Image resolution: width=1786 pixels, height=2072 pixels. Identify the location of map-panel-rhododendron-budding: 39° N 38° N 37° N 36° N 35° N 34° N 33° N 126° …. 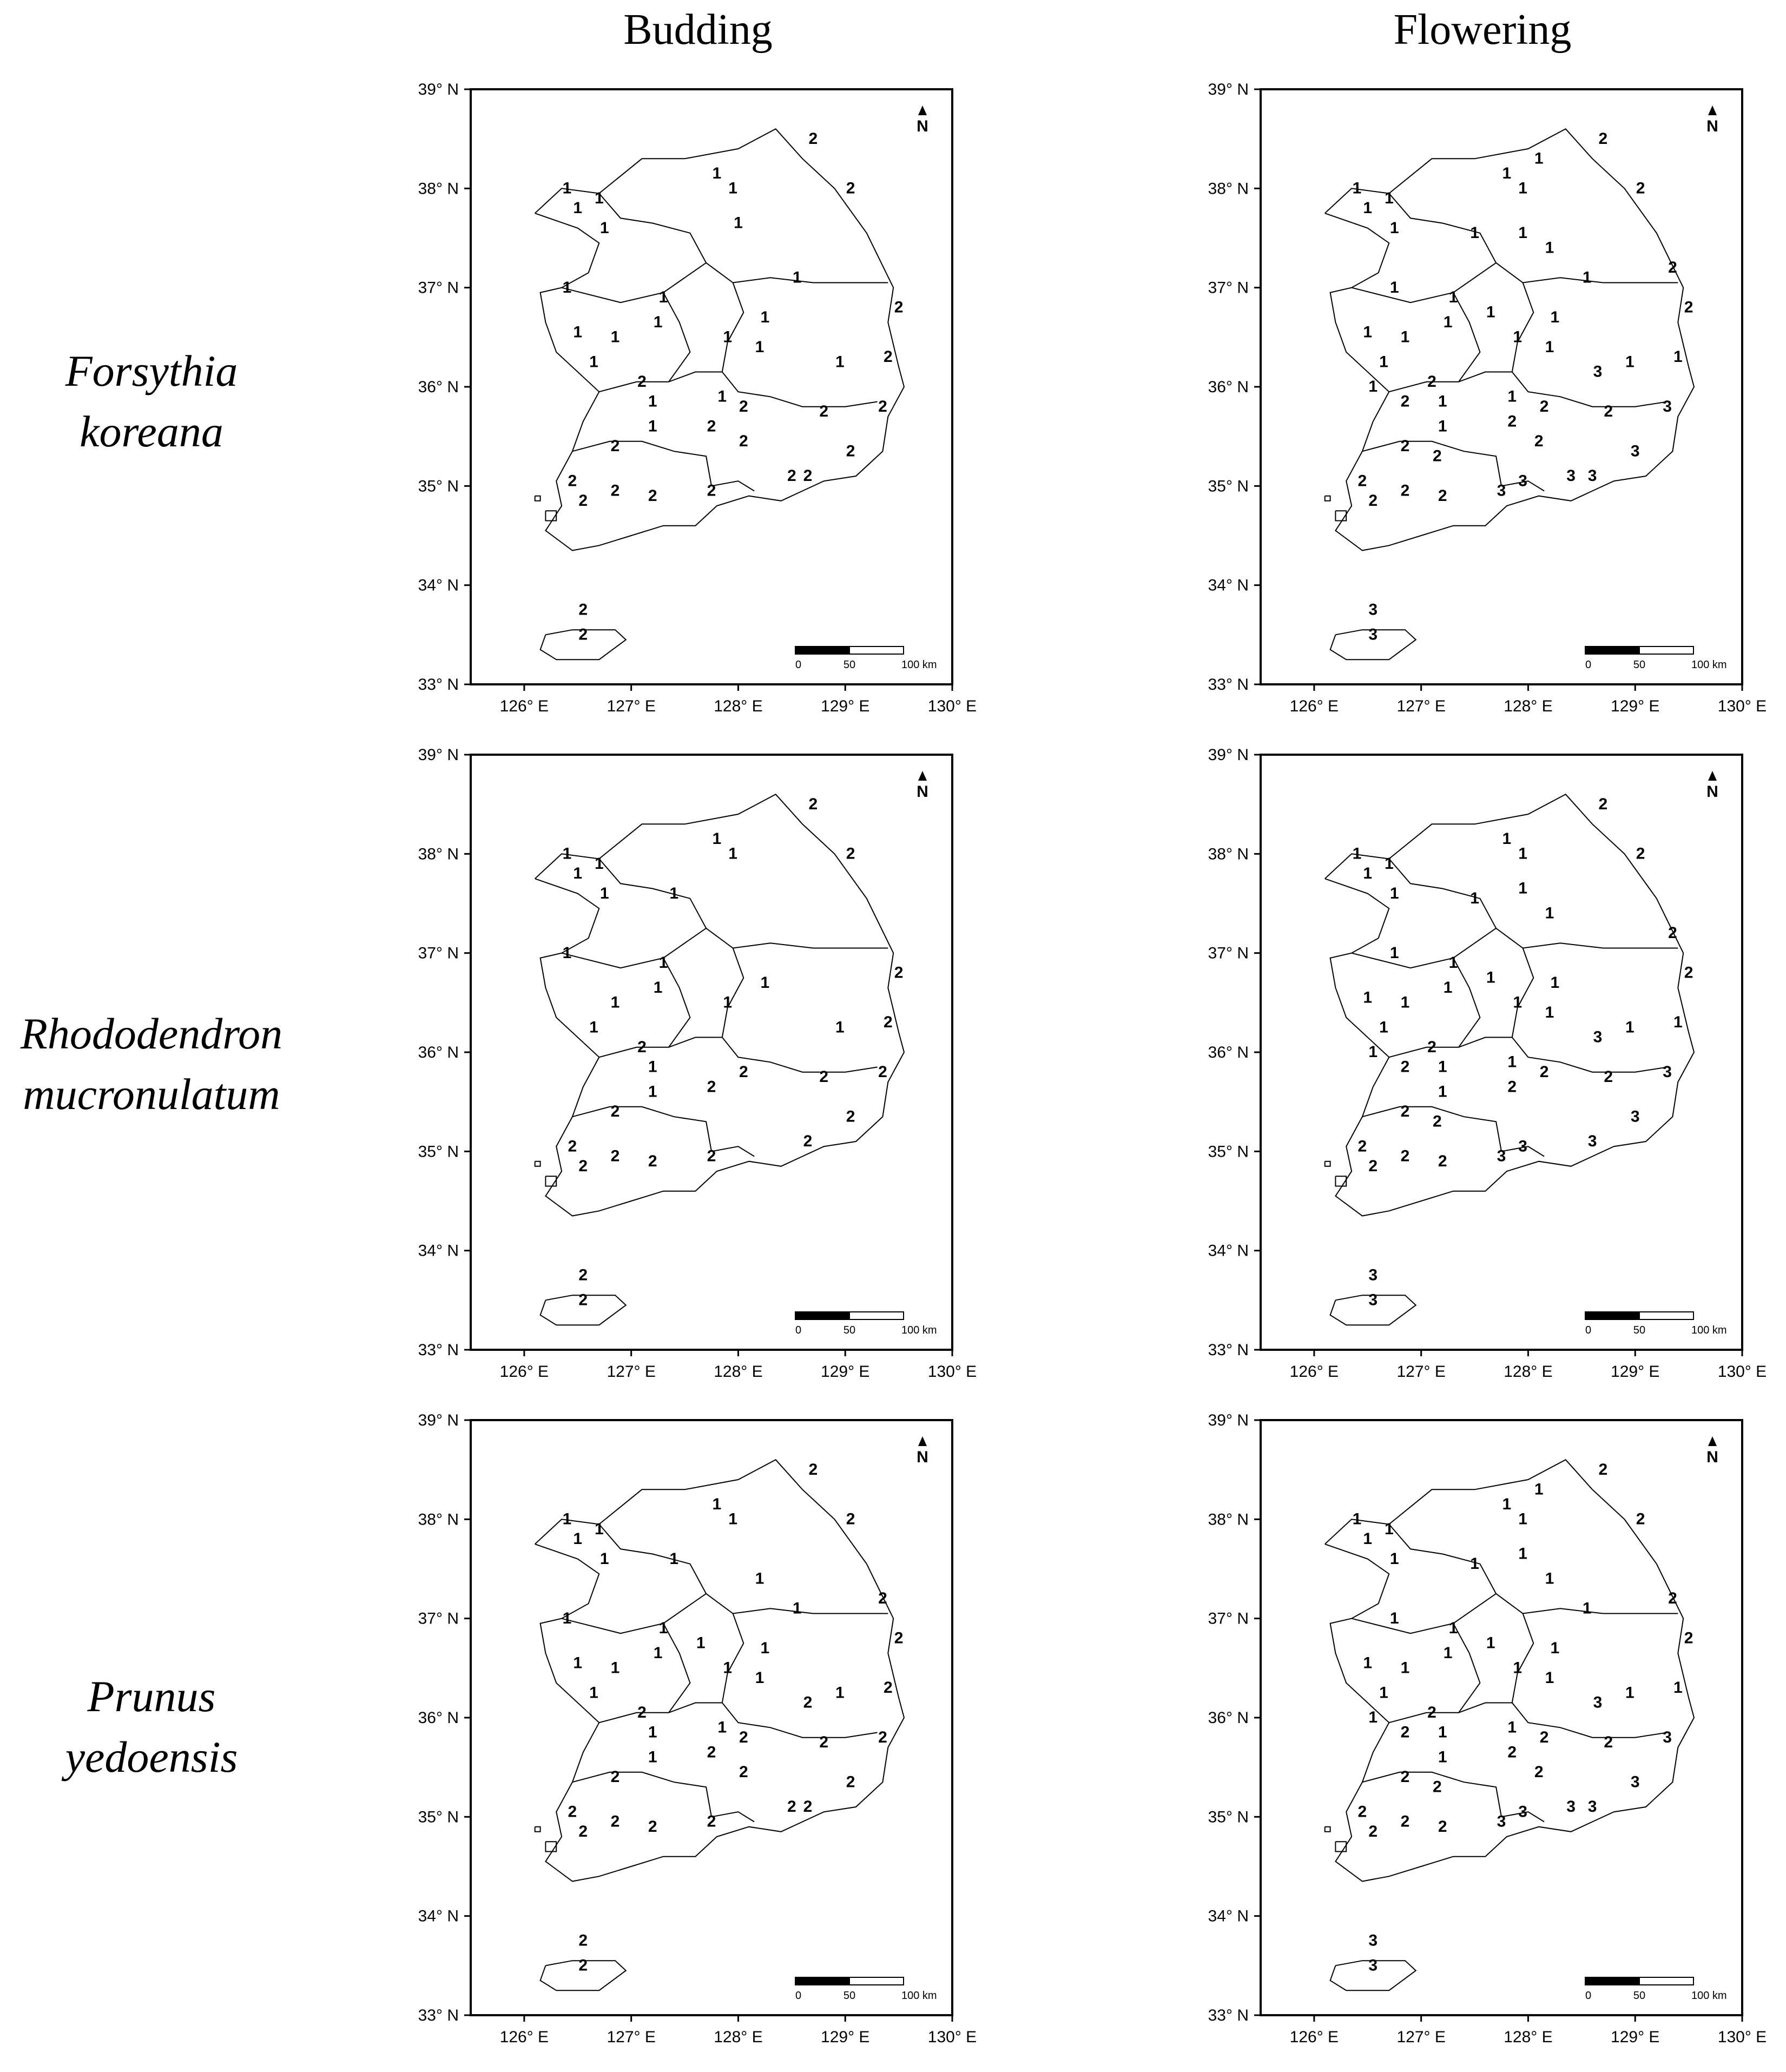
(688, 1074).